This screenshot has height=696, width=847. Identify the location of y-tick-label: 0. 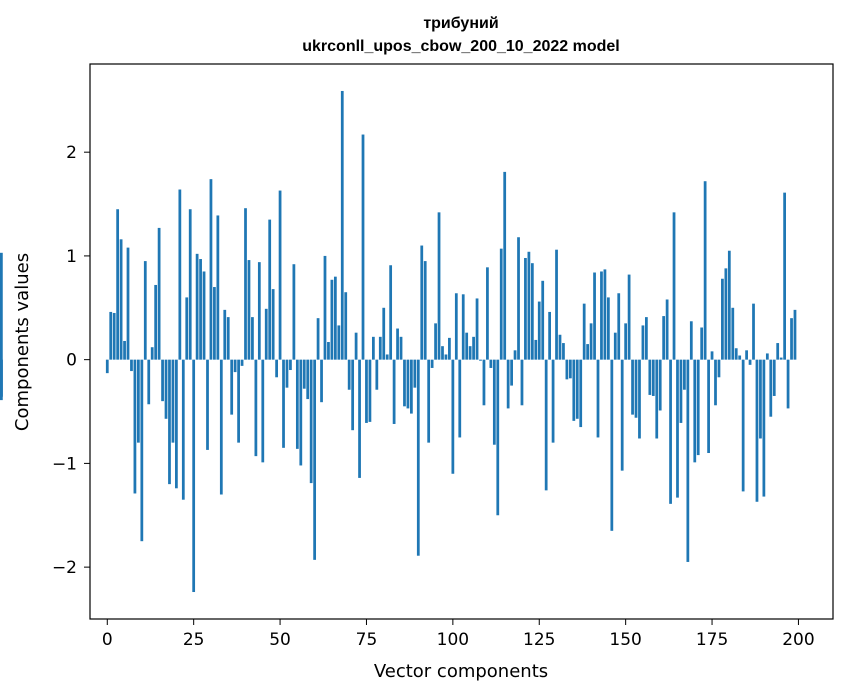
(71, 361).